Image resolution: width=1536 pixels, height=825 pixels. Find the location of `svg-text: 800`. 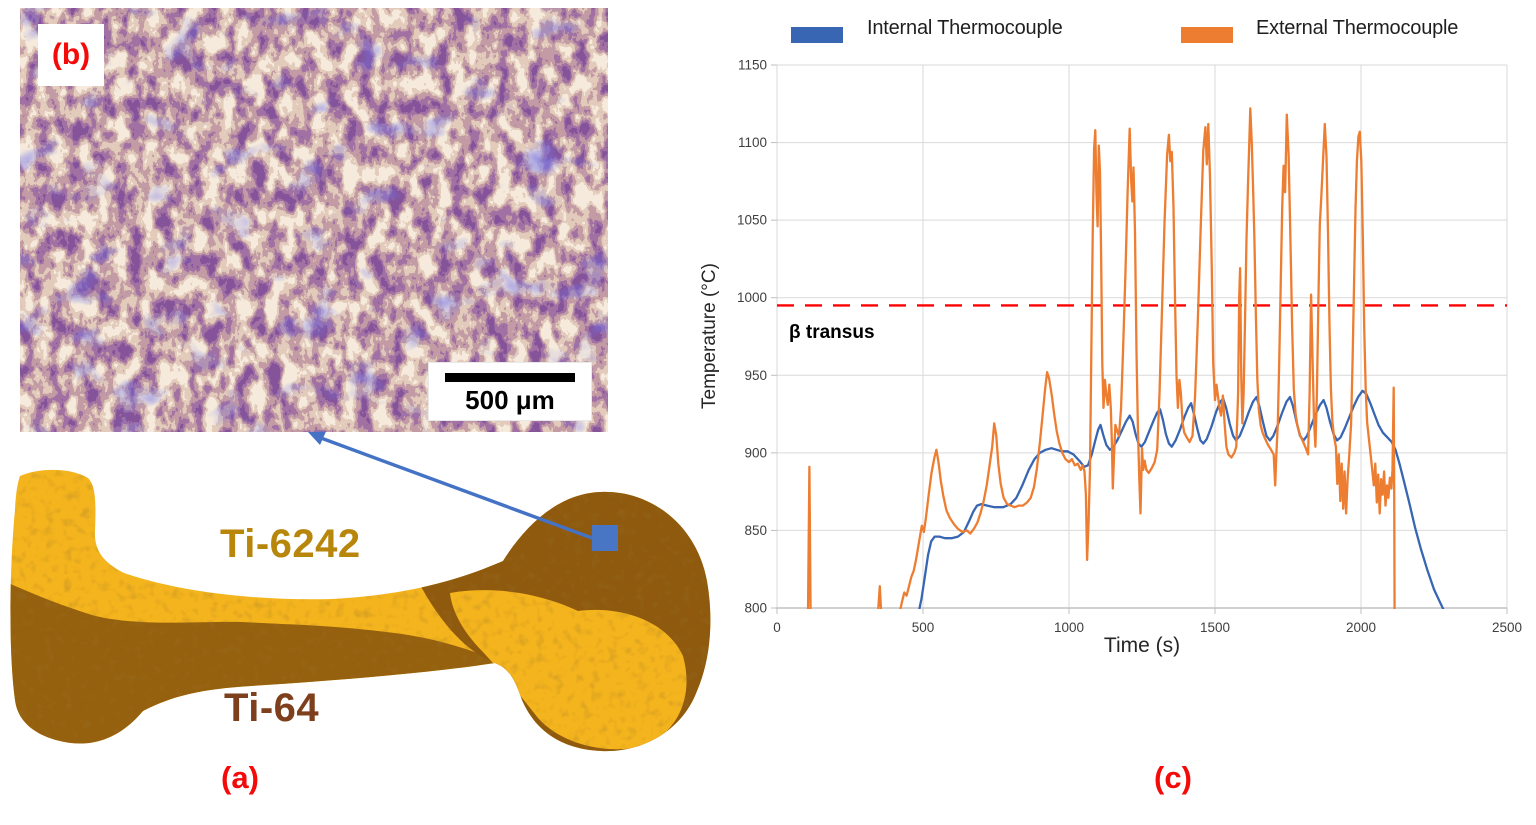

svg-text: 800 is located at coordinates (755, 608).